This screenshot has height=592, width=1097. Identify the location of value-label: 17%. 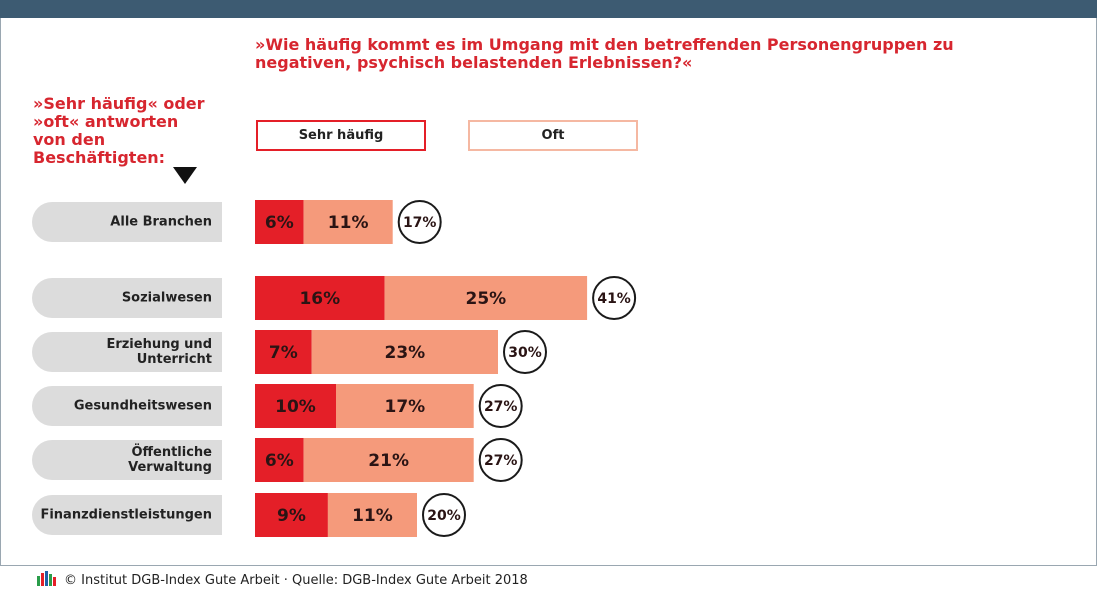
(404, 407).